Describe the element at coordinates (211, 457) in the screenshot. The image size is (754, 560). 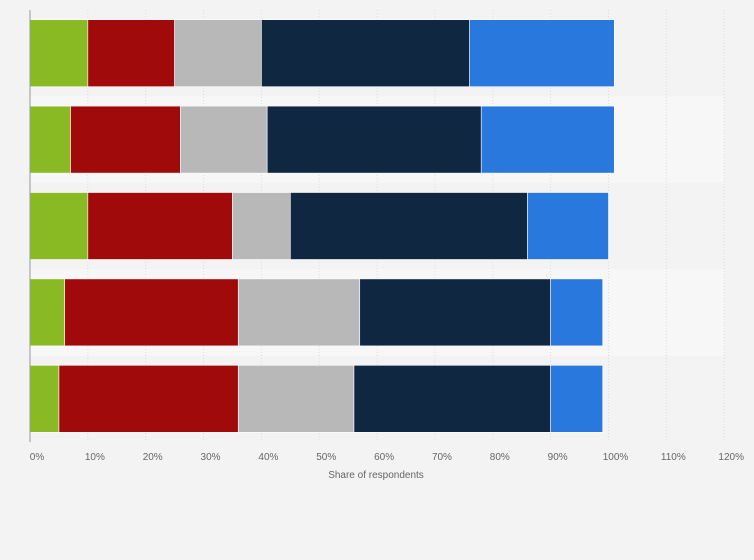
I see `x-tick-label: 30%` at that location.